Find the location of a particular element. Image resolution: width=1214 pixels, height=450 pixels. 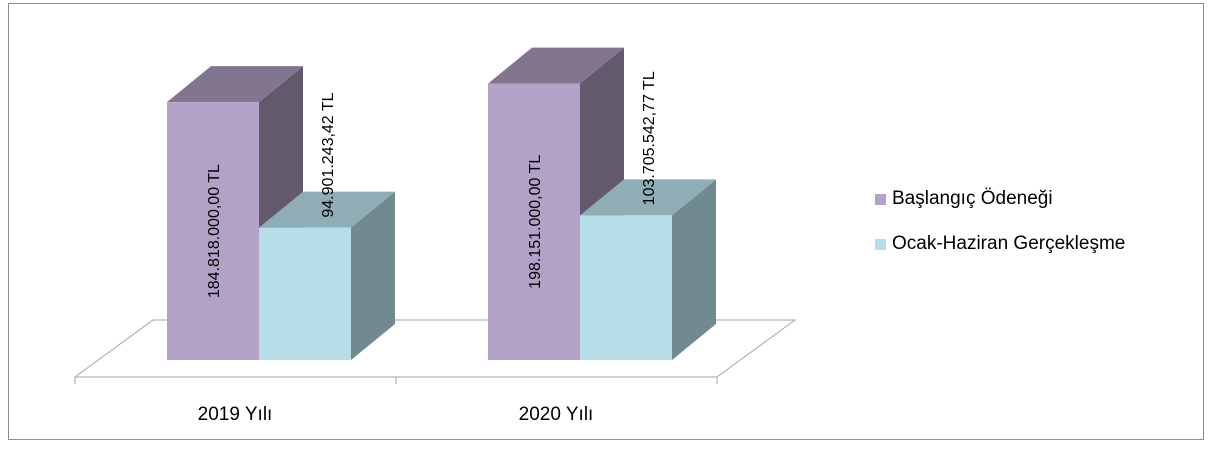

legend-label: Ocak-Haziran Gerçekleşme is located at coordinates (1009, 243).